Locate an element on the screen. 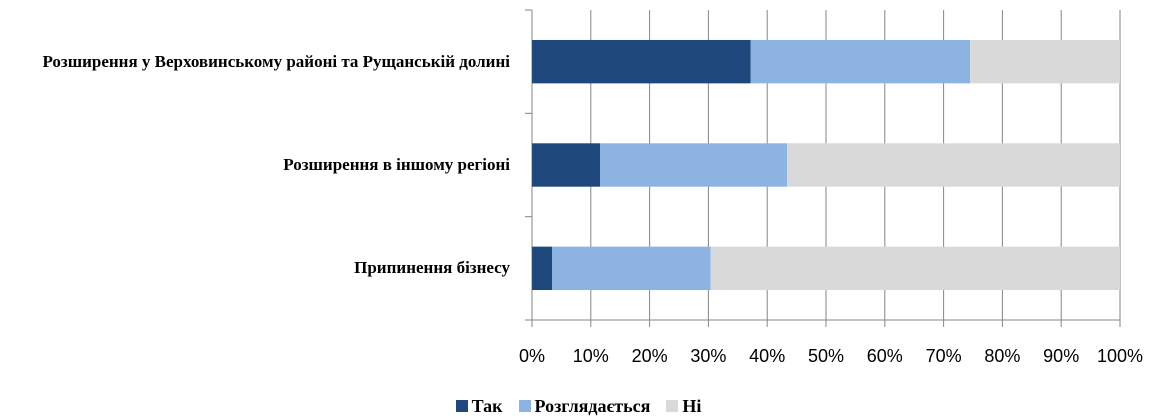 The image size is (1157, 418). legend-item: Ні is located at coordinates (683, 406).